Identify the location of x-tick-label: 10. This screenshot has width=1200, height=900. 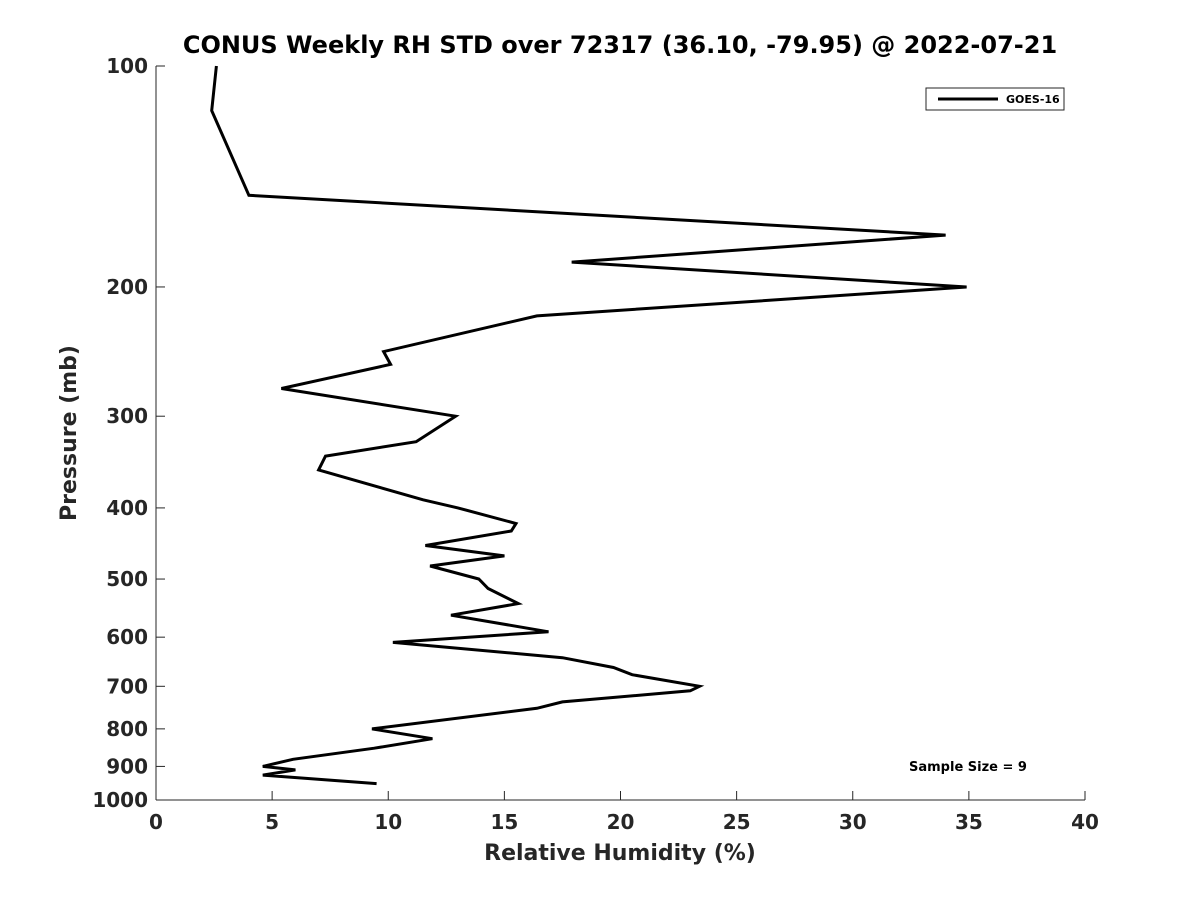
(388, 822).